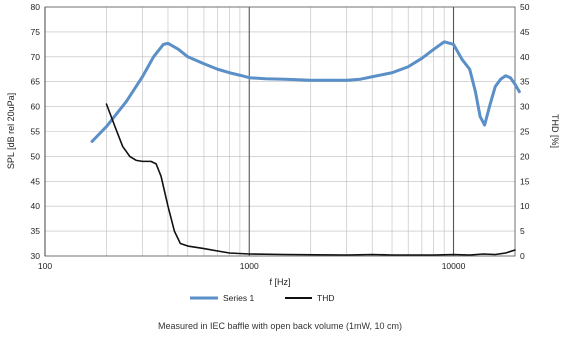 This screenshot has width=563, height=338. What do you see at coordinates (454, 266) in the screenshot?
I see `x-tick-label: 10000` at bounding box center [454, 266].